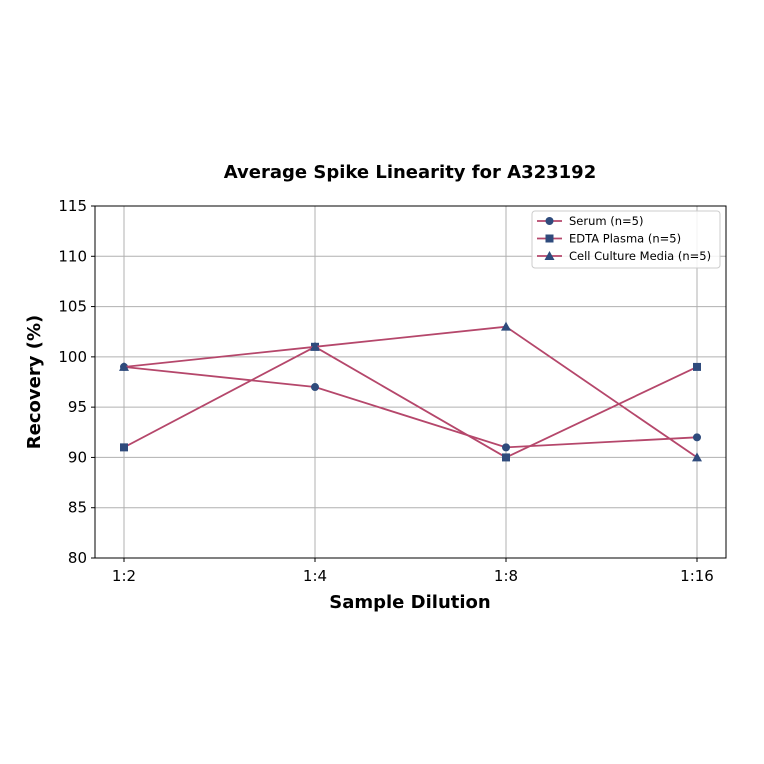  Describe the element at coordinates (77, 457) in the screenshot. I see `y-tick-label: 90` at that location.